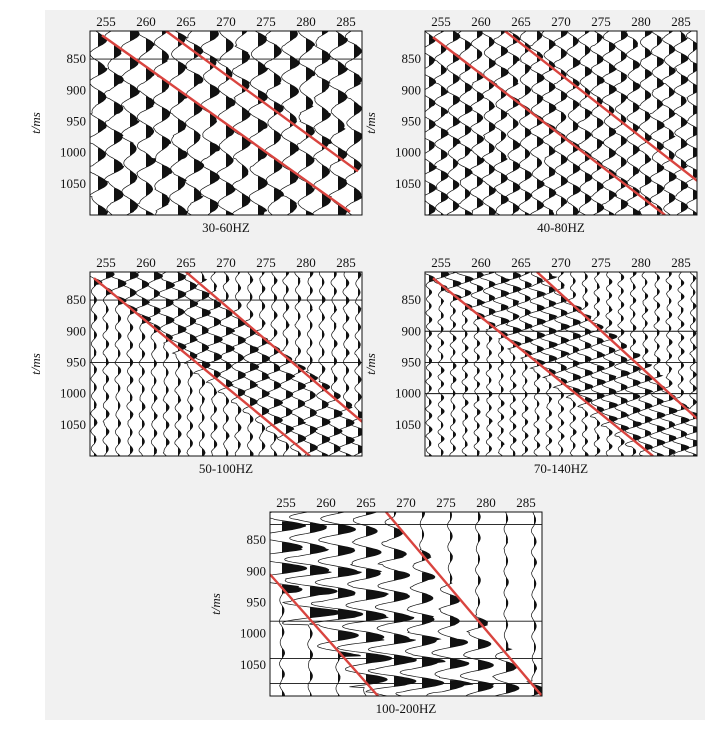  What do you see at coordinates (35, 123) in the screenshot?
I see `y-axis-label: t/ms` at bounding box center [35, 123].